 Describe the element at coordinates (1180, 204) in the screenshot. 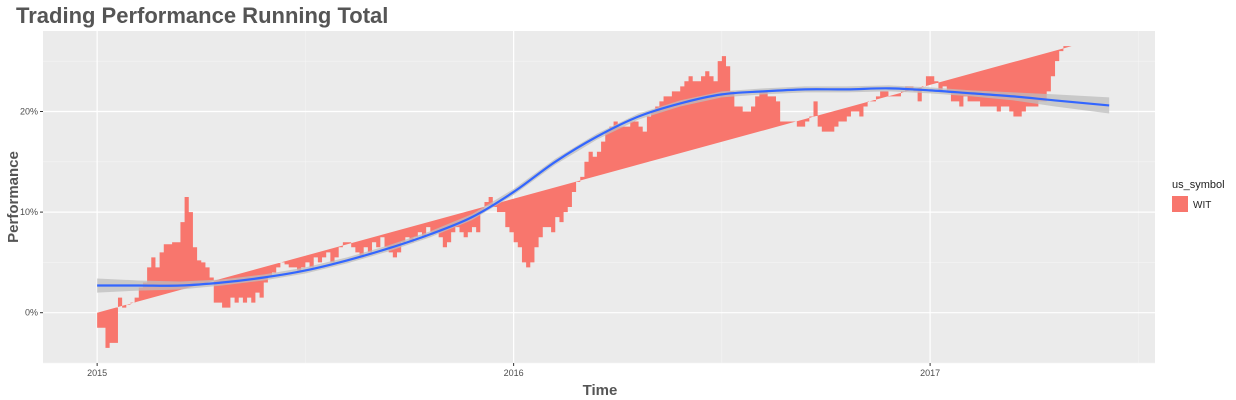

I see `legend-key-wit` at that location.